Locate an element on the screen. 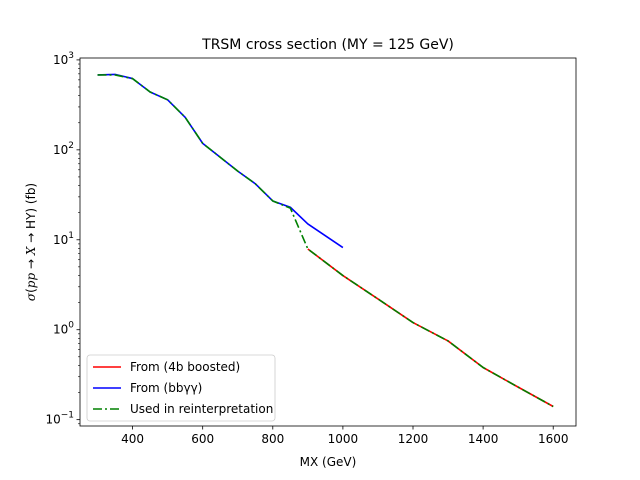  x-tick-label: 400 is located at coordinates (132, 439).